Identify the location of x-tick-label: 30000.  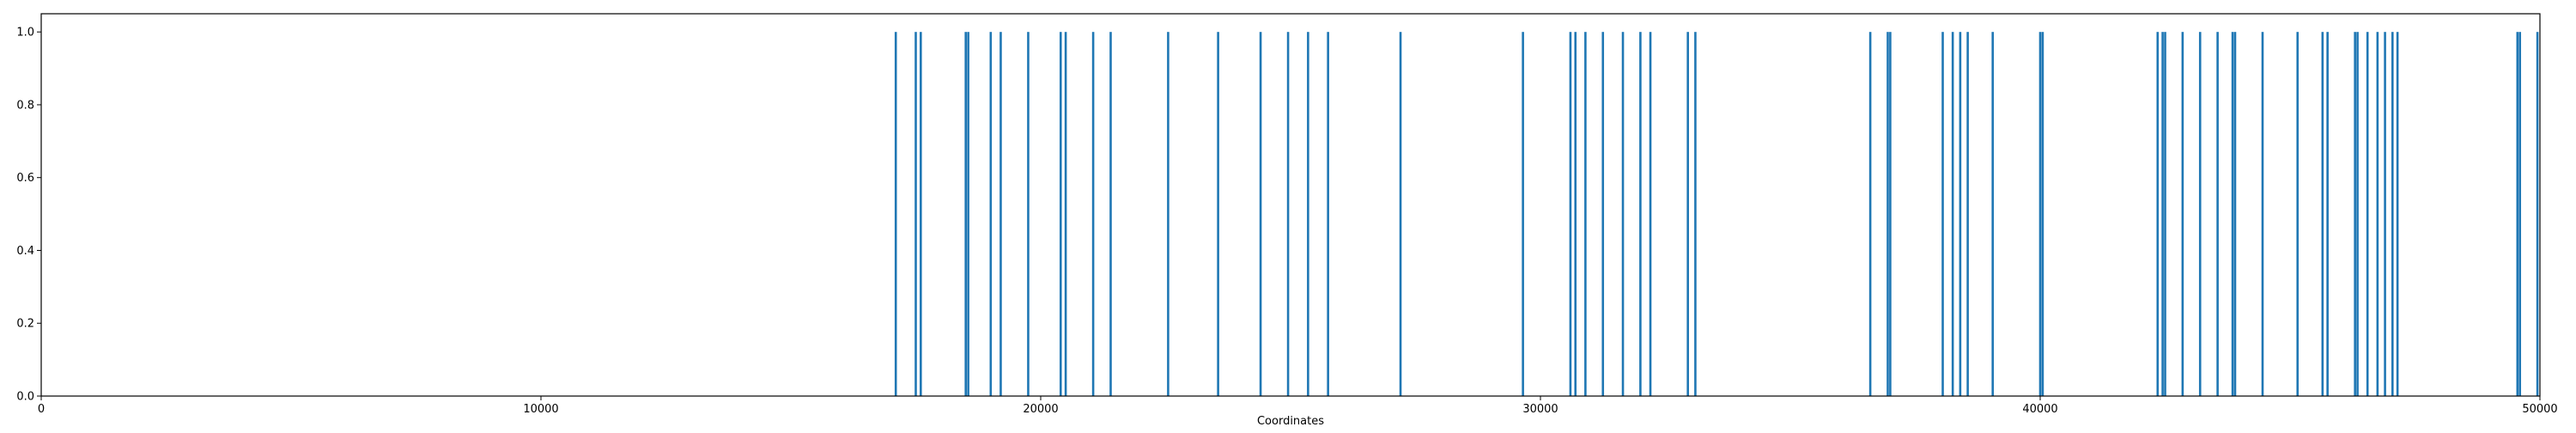
(1540, 409).